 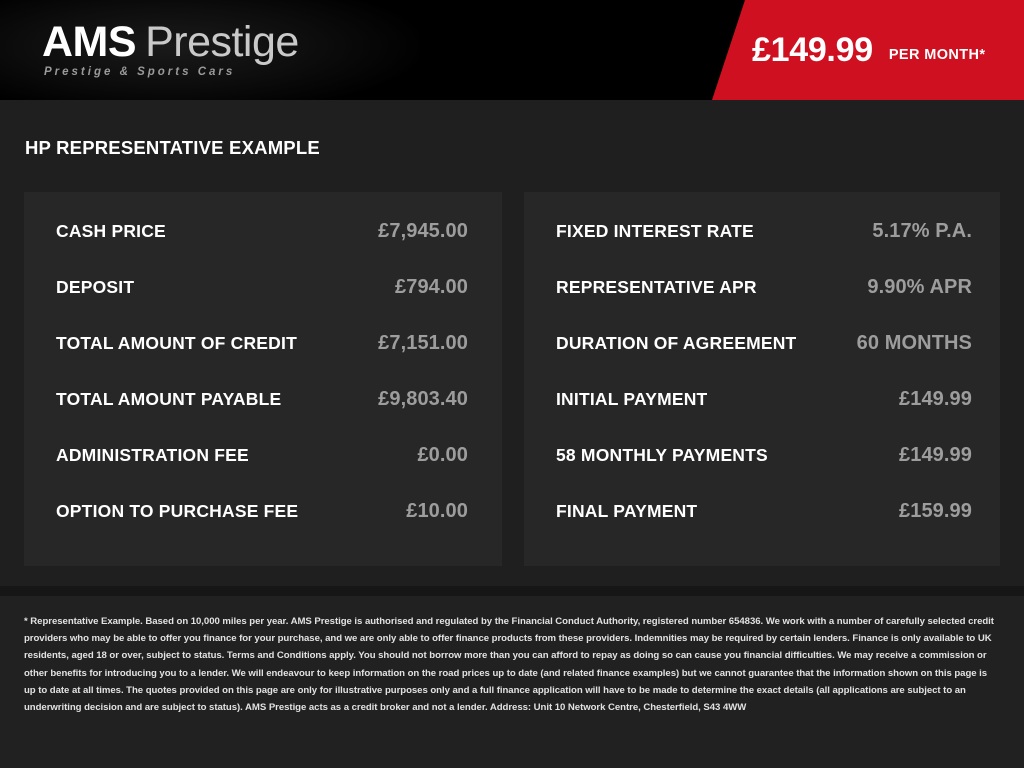 What do you see at coordinates (169, 399) in the screenshot?
I see `row-label: TOTAL AMOUNT PAYABLE` at bounding box center [169, 399].